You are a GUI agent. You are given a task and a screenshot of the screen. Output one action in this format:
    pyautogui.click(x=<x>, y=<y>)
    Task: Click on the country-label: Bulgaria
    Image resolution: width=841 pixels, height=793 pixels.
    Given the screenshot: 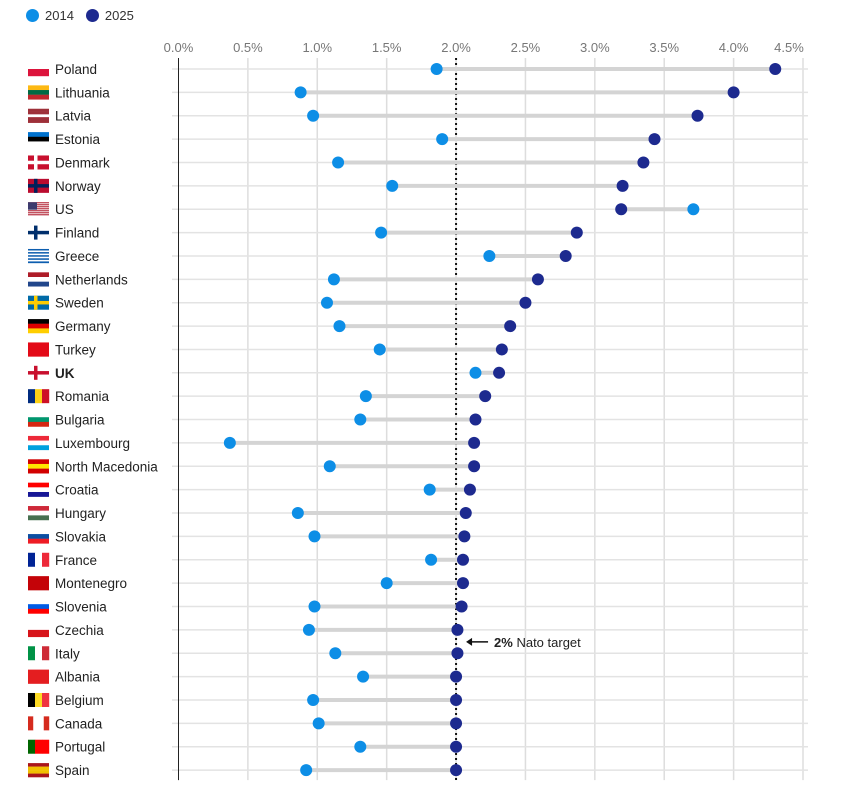 What is the action you would take?
    pyautogui.click(x=80, y=420)
    